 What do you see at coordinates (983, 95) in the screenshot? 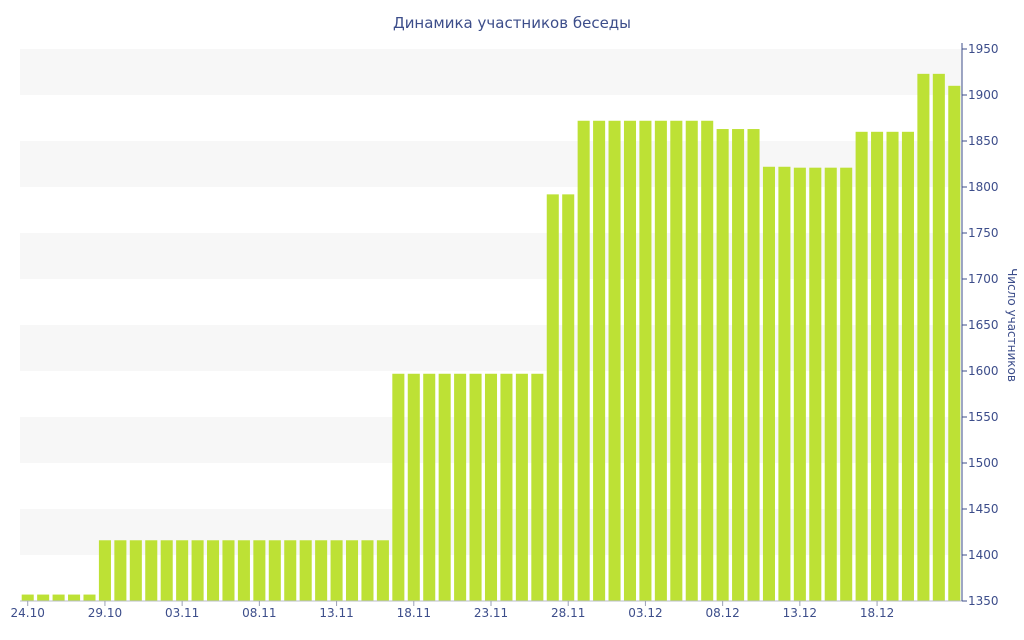
I see `y-tick-label: 1900` at bounding box center [983, 95].